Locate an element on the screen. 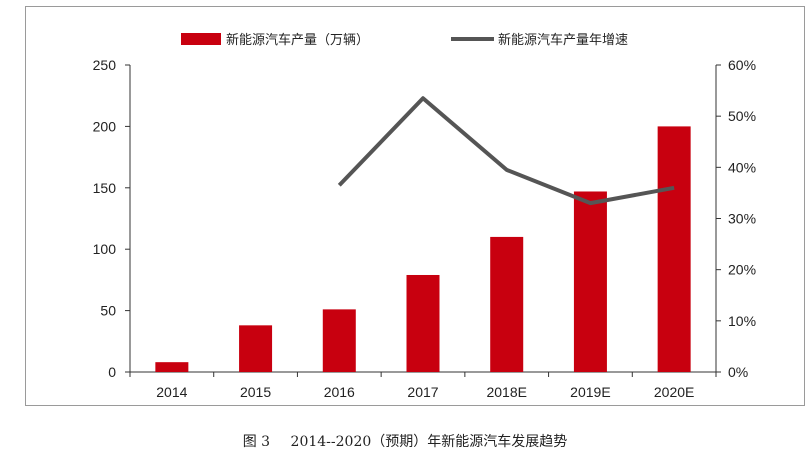 This screenshot has width=810, height=458. x-tick-label: 2020E is located at coordinates (674, 392).